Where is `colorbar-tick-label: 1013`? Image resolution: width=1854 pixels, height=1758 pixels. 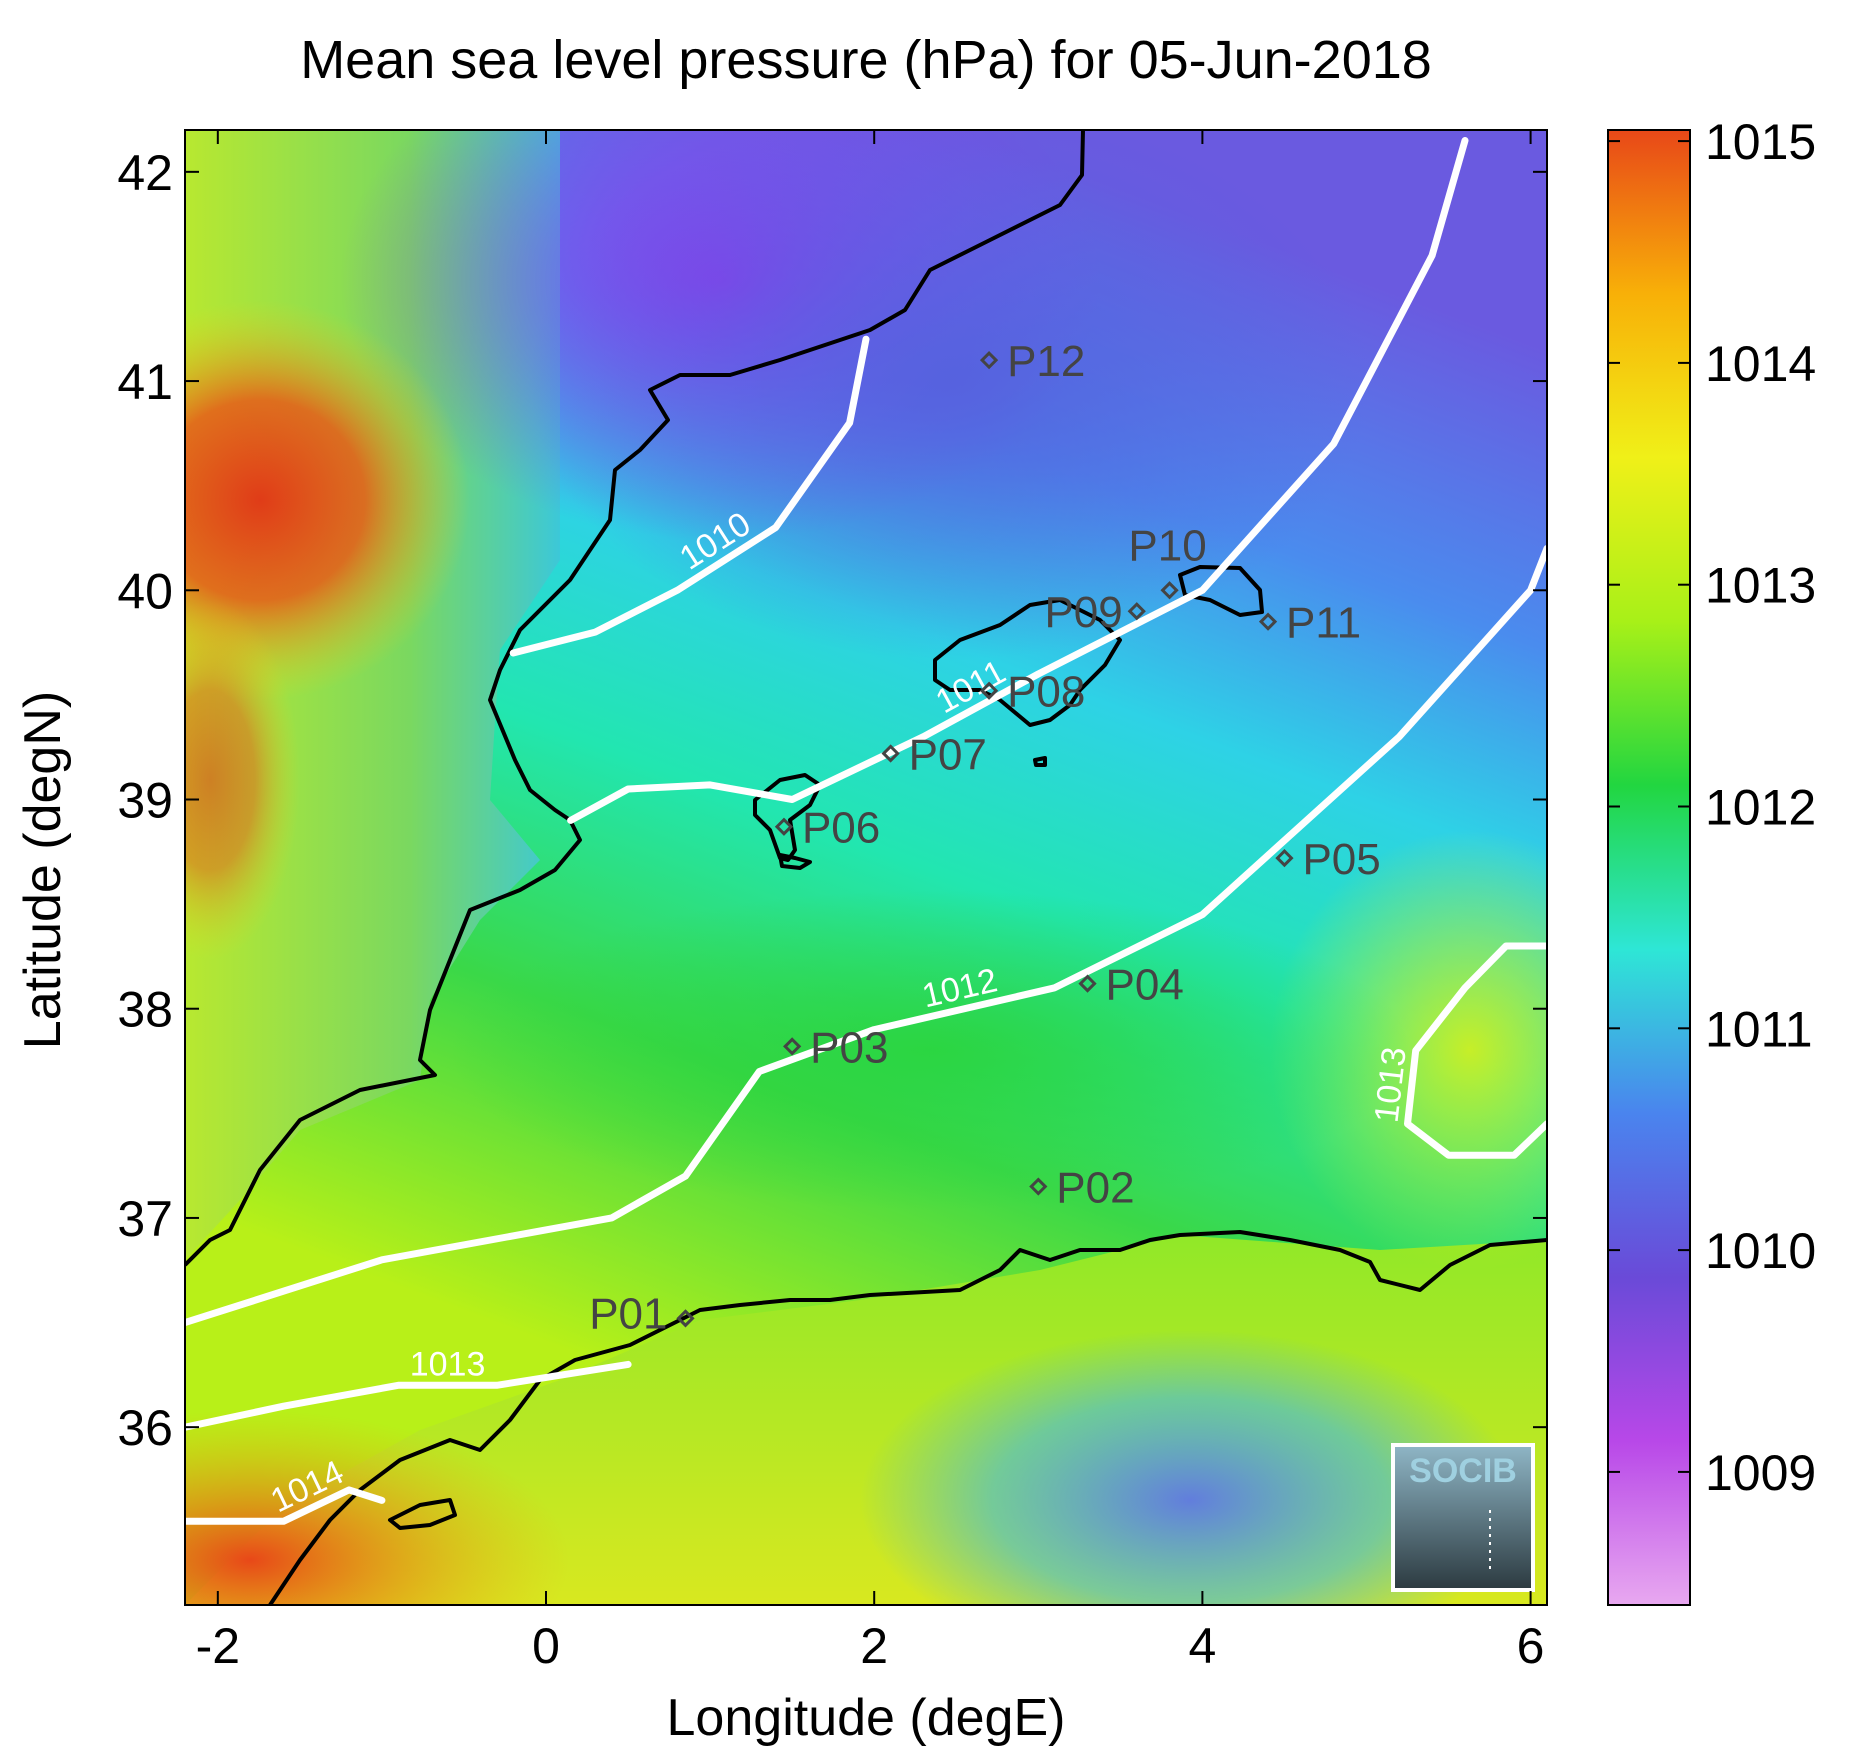
colorbar-tick-label: 1013 is located at coordinates (1760, 586).